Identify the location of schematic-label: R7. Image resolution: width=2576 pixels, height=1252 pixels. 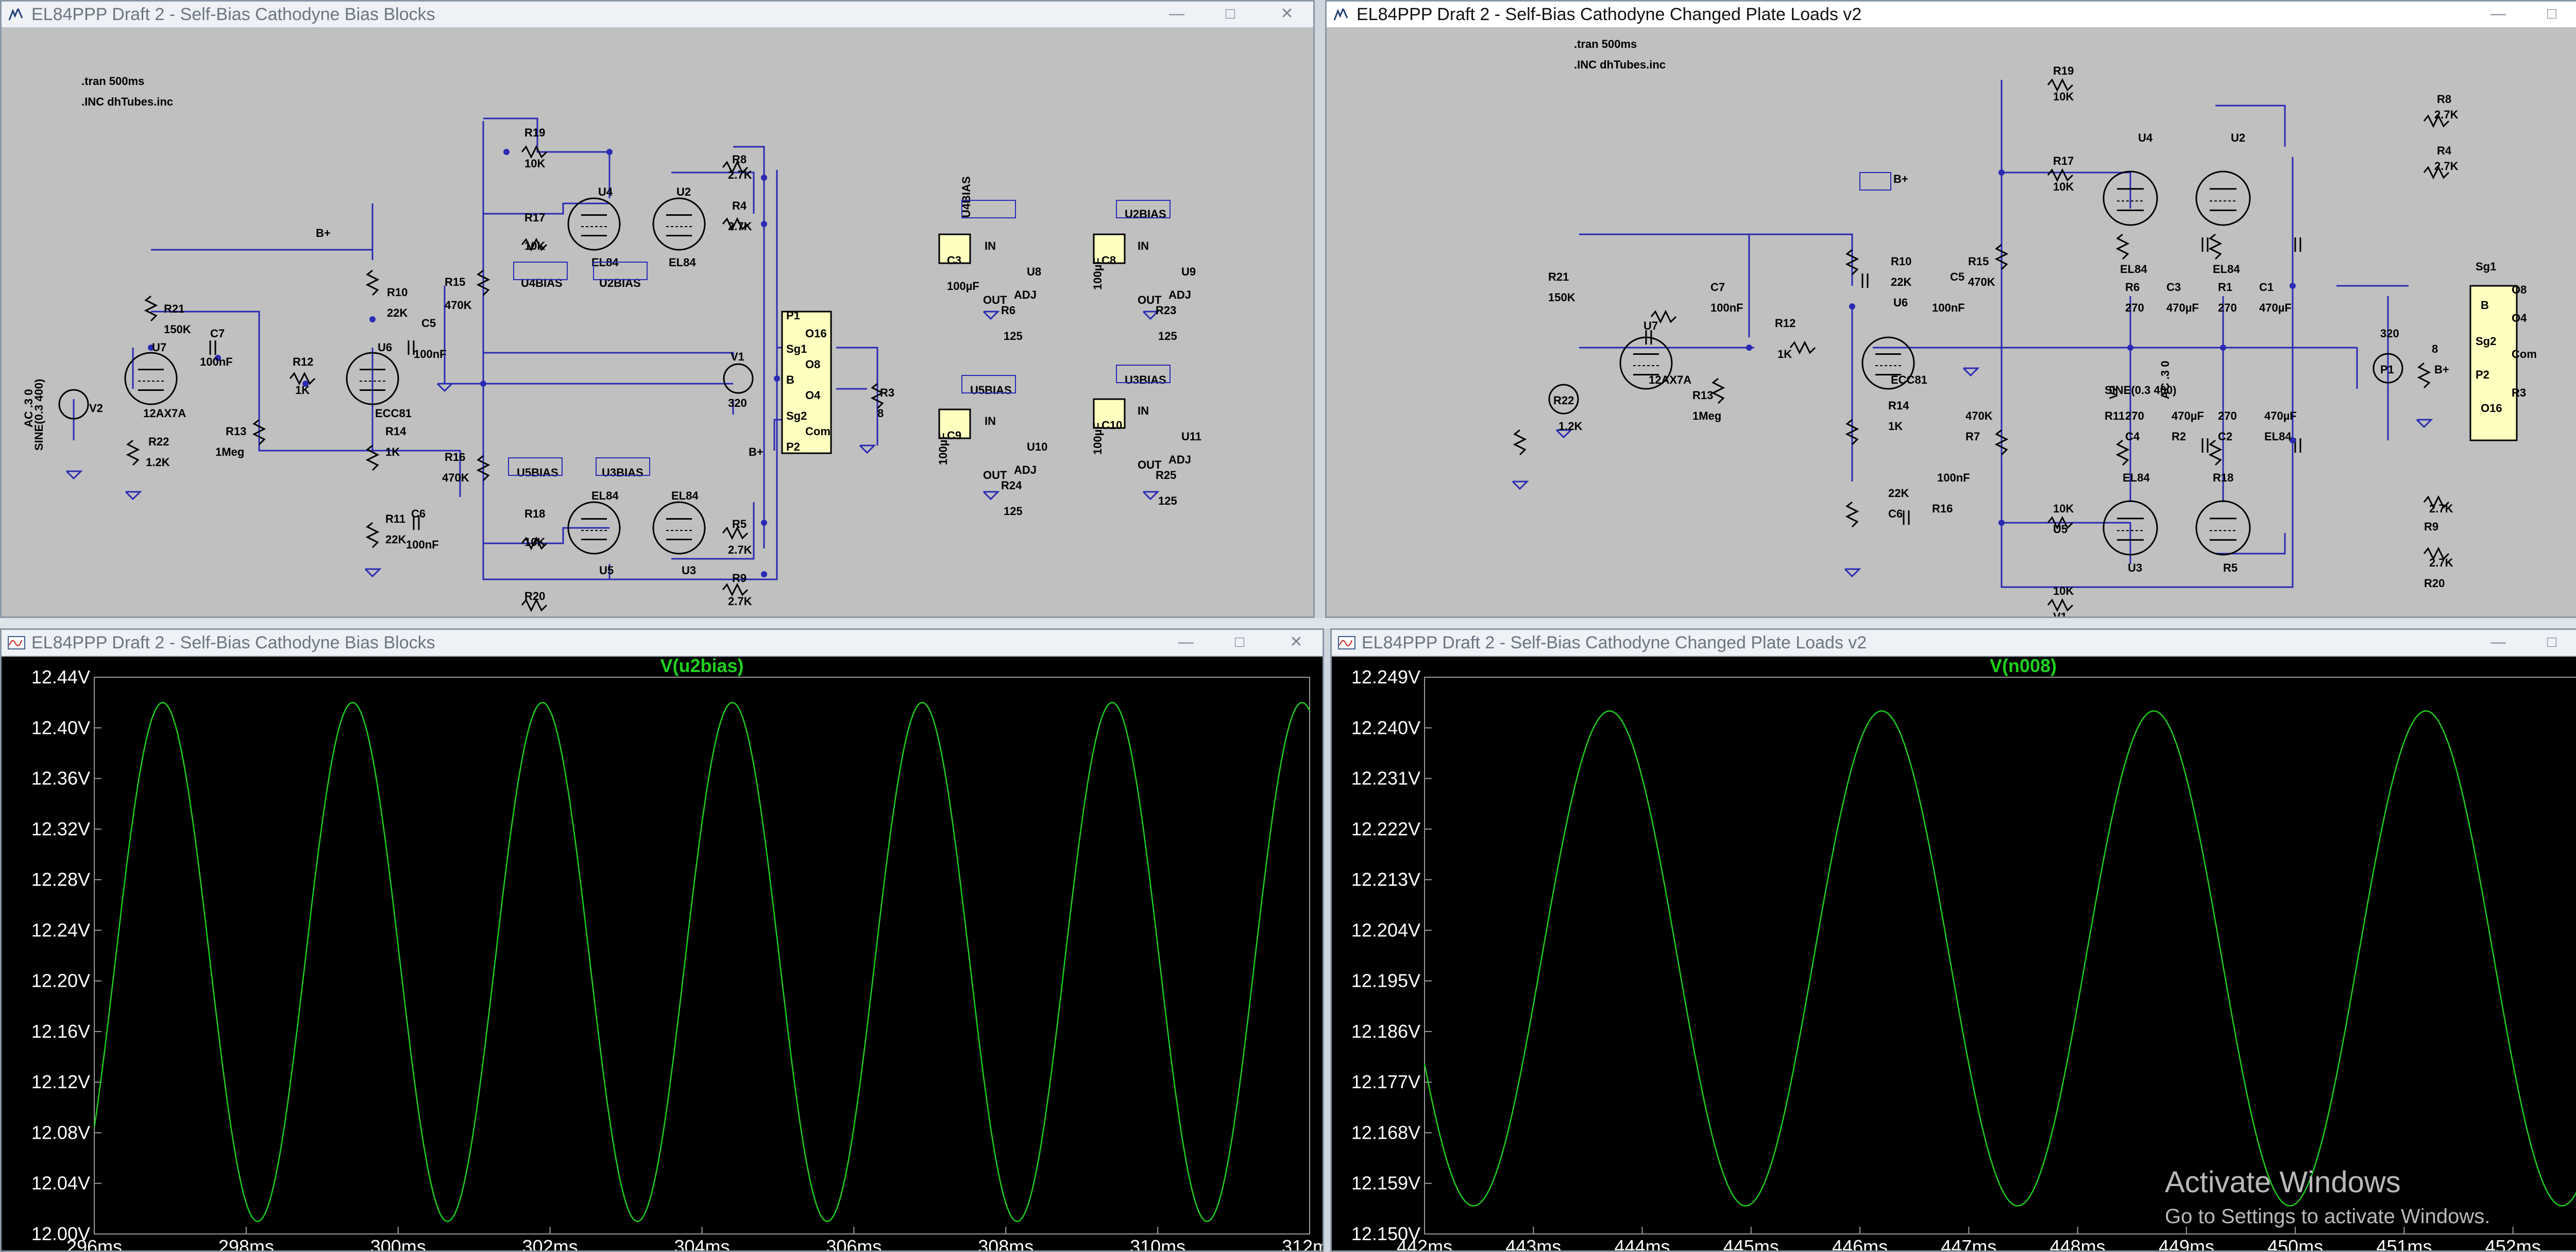
(1972, 437).